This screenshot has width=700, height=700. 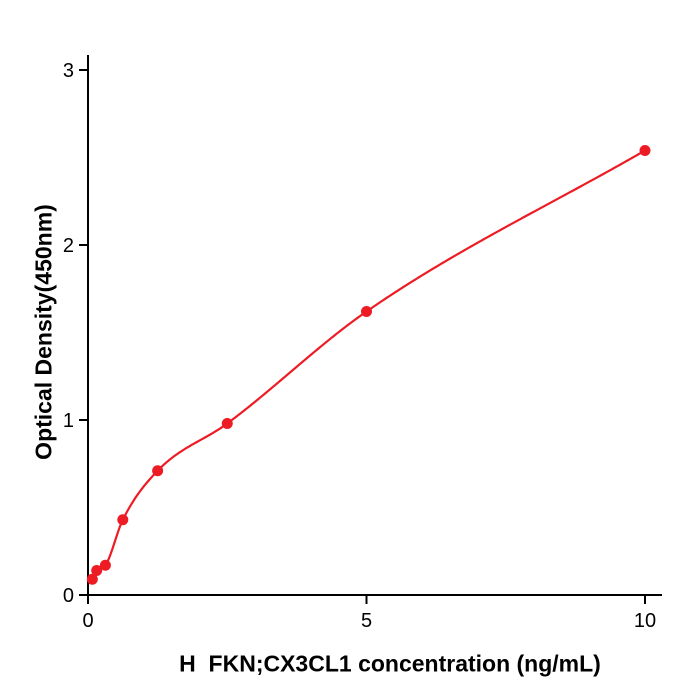 I want to click on y-tick-label: 2, so click(x=68, y=246).